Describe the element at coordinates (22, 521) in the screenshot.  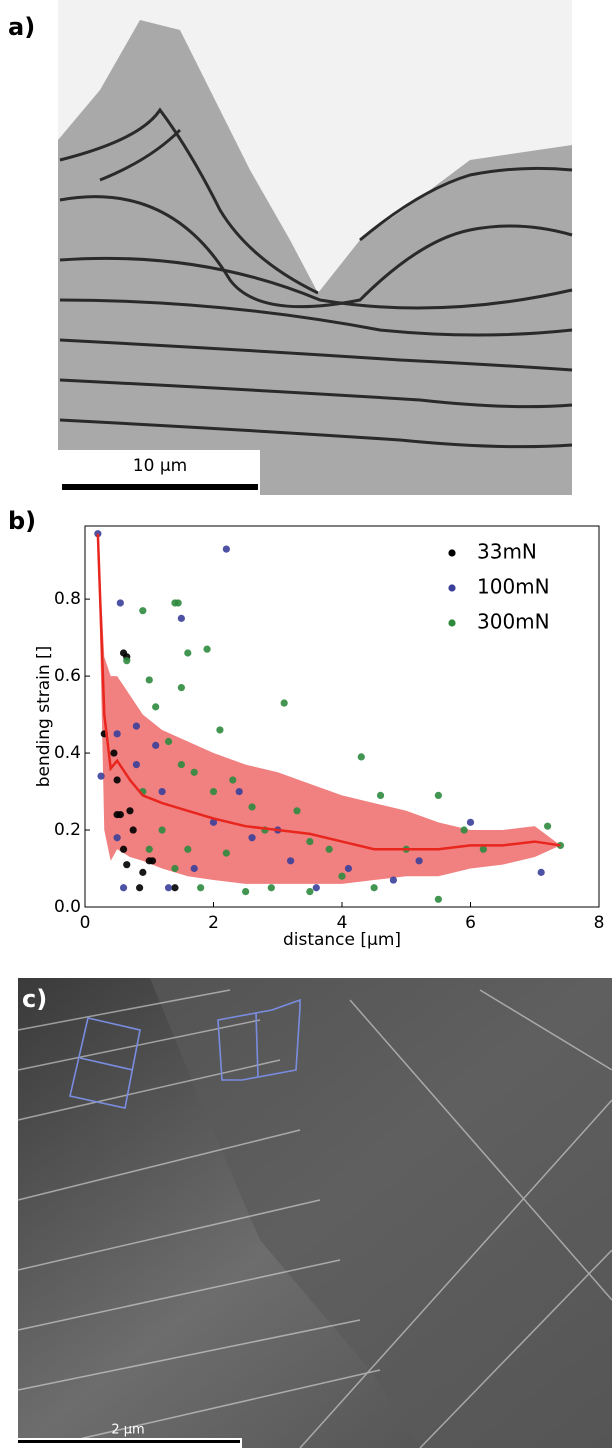
I see `panel-label: b)` at that location.